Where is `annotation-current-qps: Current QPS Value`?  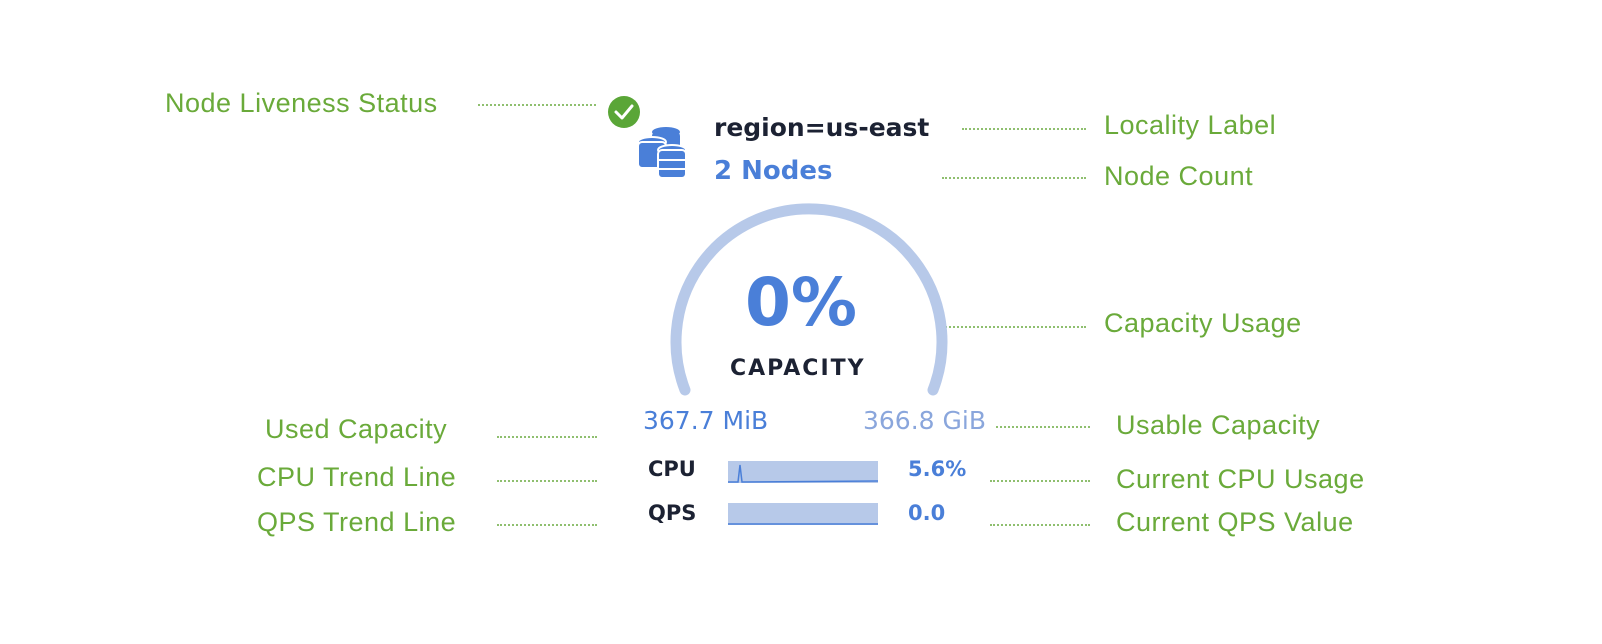 annotation-current-qps: Current QPS Value is located at coordinates (1235, 522).